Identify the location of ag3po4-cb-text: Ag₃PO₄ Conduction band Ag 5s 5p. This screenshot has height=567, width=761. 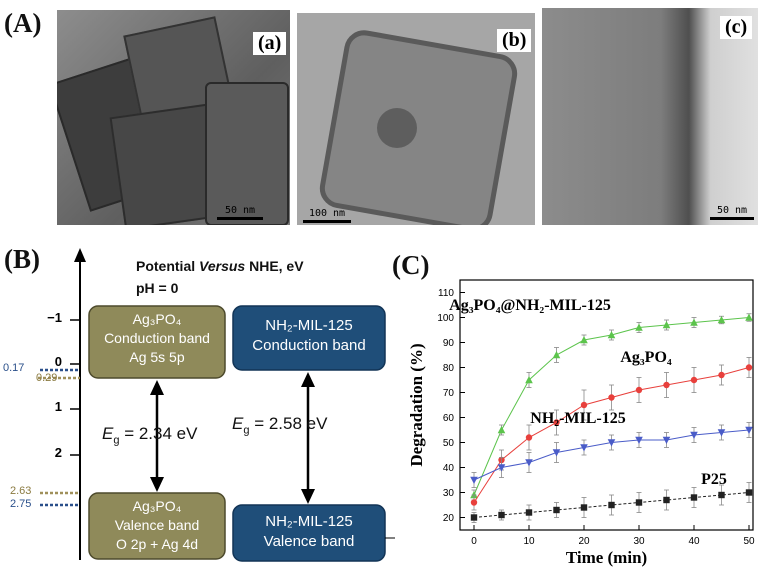
(157, 338).